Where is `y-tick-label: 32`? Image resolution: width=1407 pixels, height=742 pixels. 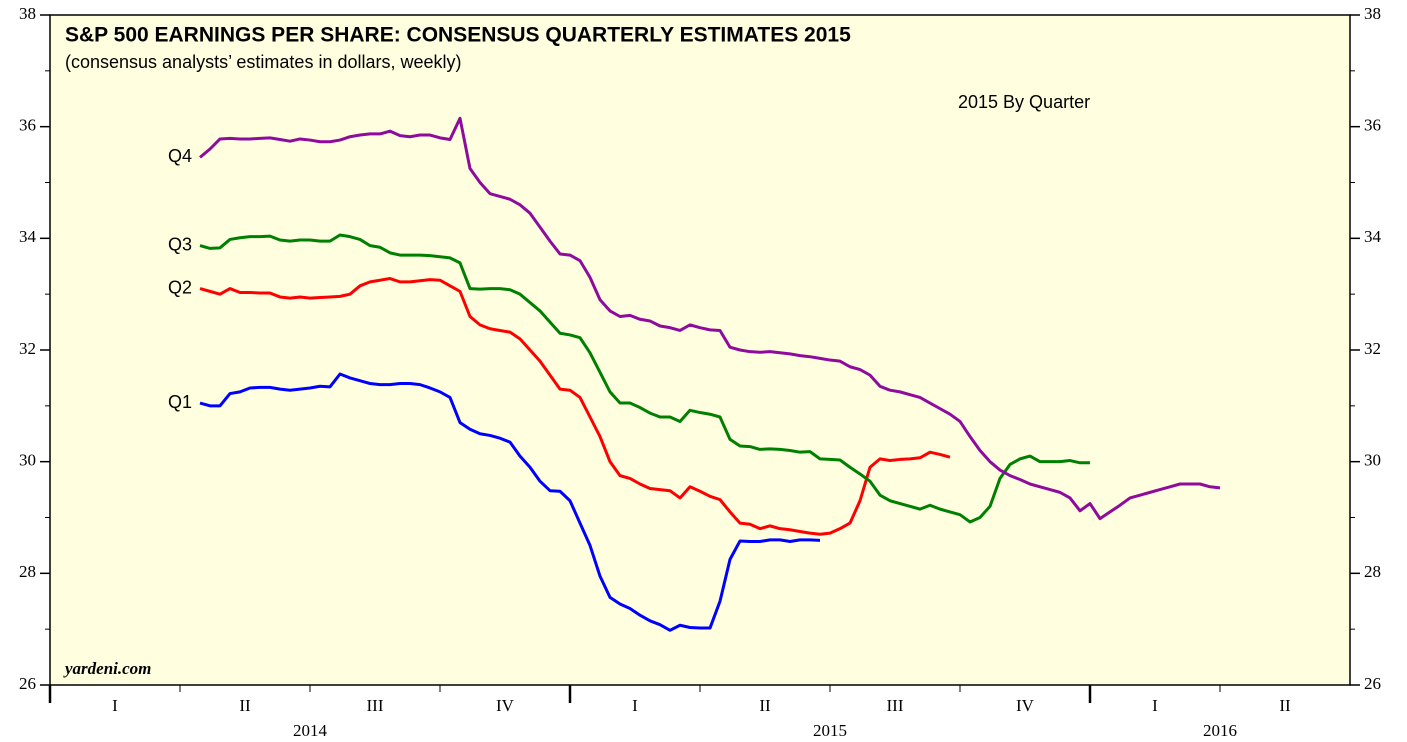
y-tick-label: 32 is located at coordinates (27, 348).